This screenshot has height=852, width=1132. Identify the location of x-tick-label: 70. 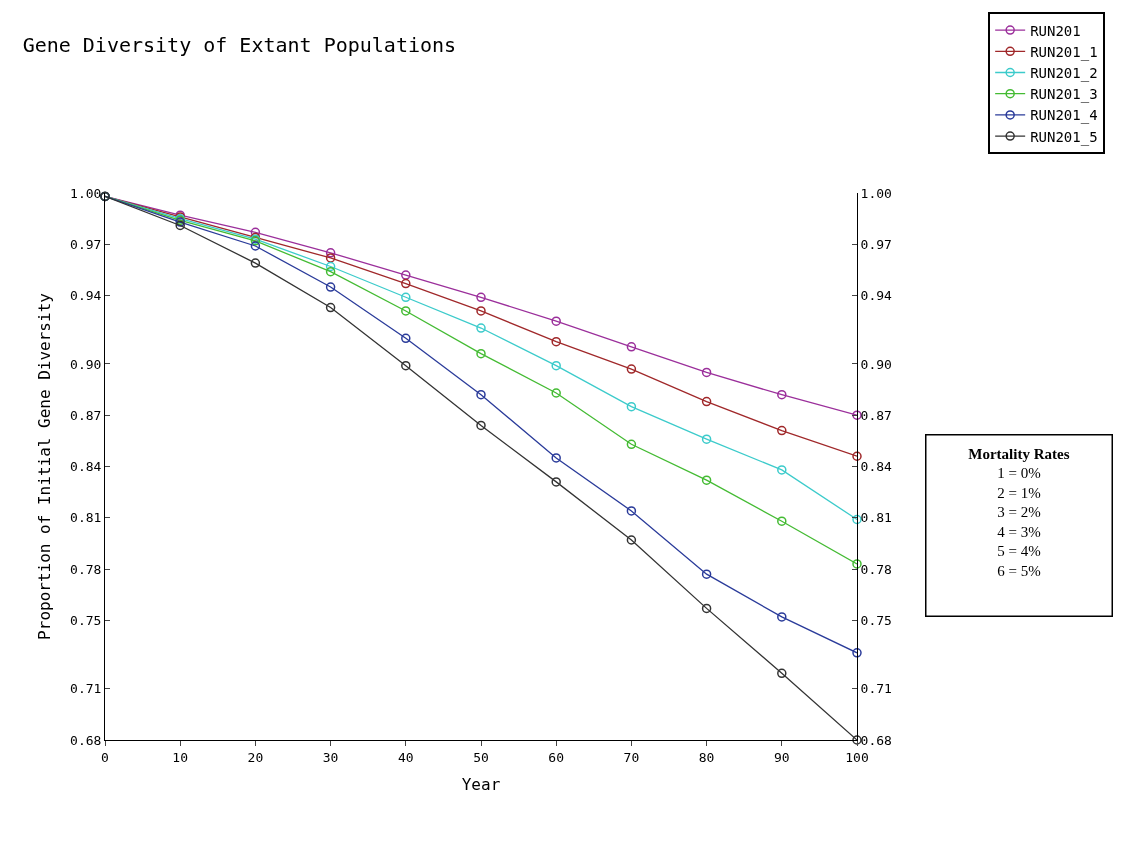
(631, 757).